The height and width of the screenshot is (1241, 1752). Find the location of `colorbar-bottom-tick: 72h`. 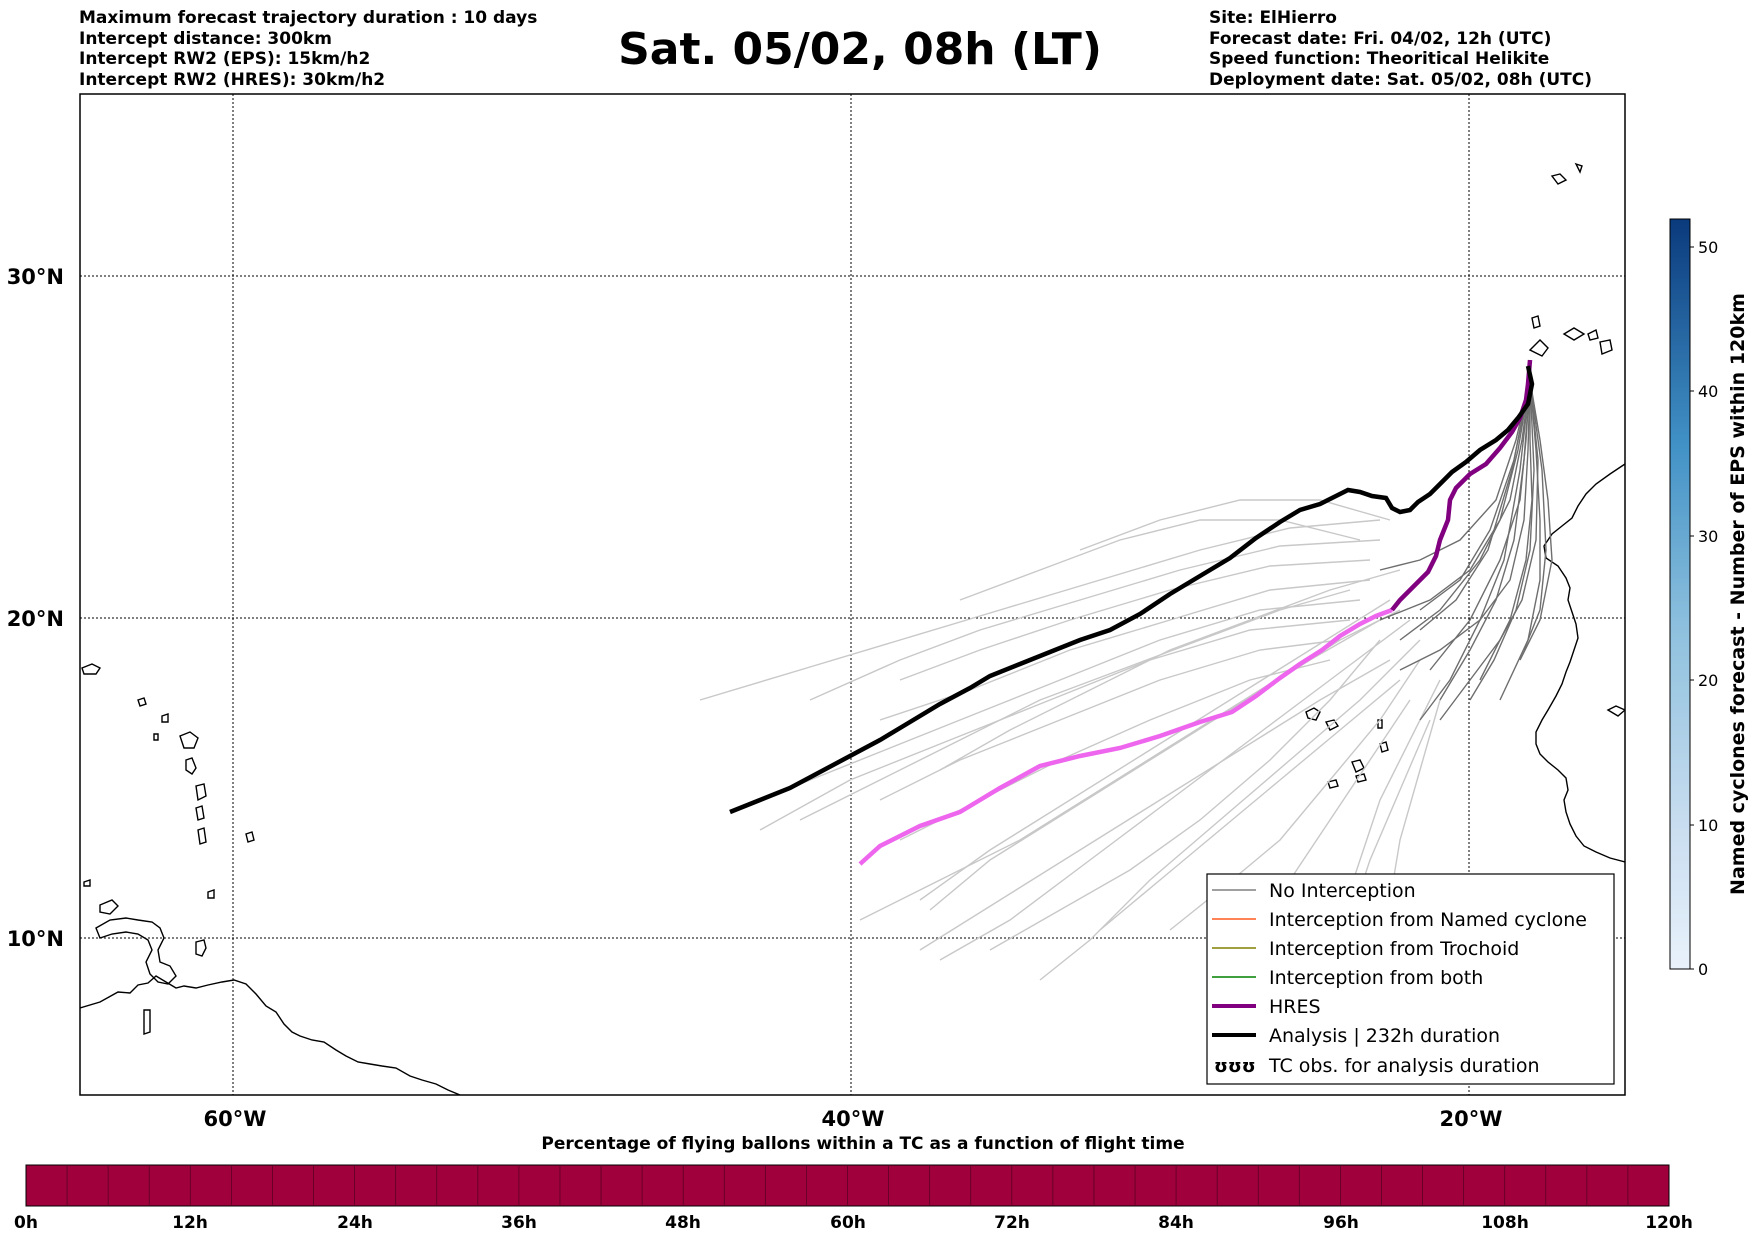

colorbar-bottom-tick: 72h is located at coordinates (1012, 1223).